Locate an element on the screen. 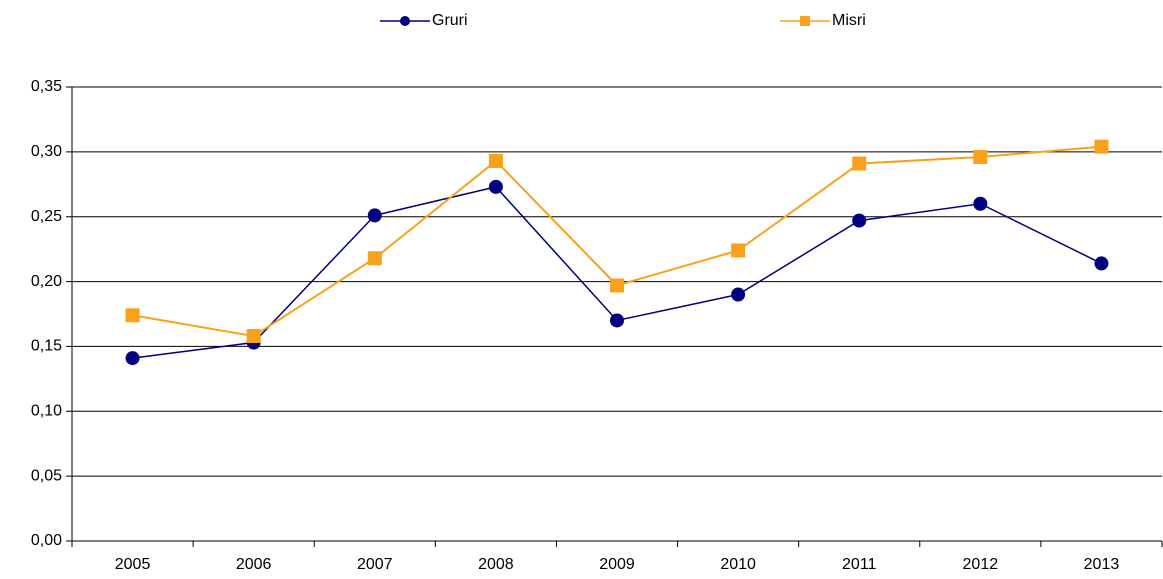  y-tick-label: 0,10 is located at coordinates (46, 411).